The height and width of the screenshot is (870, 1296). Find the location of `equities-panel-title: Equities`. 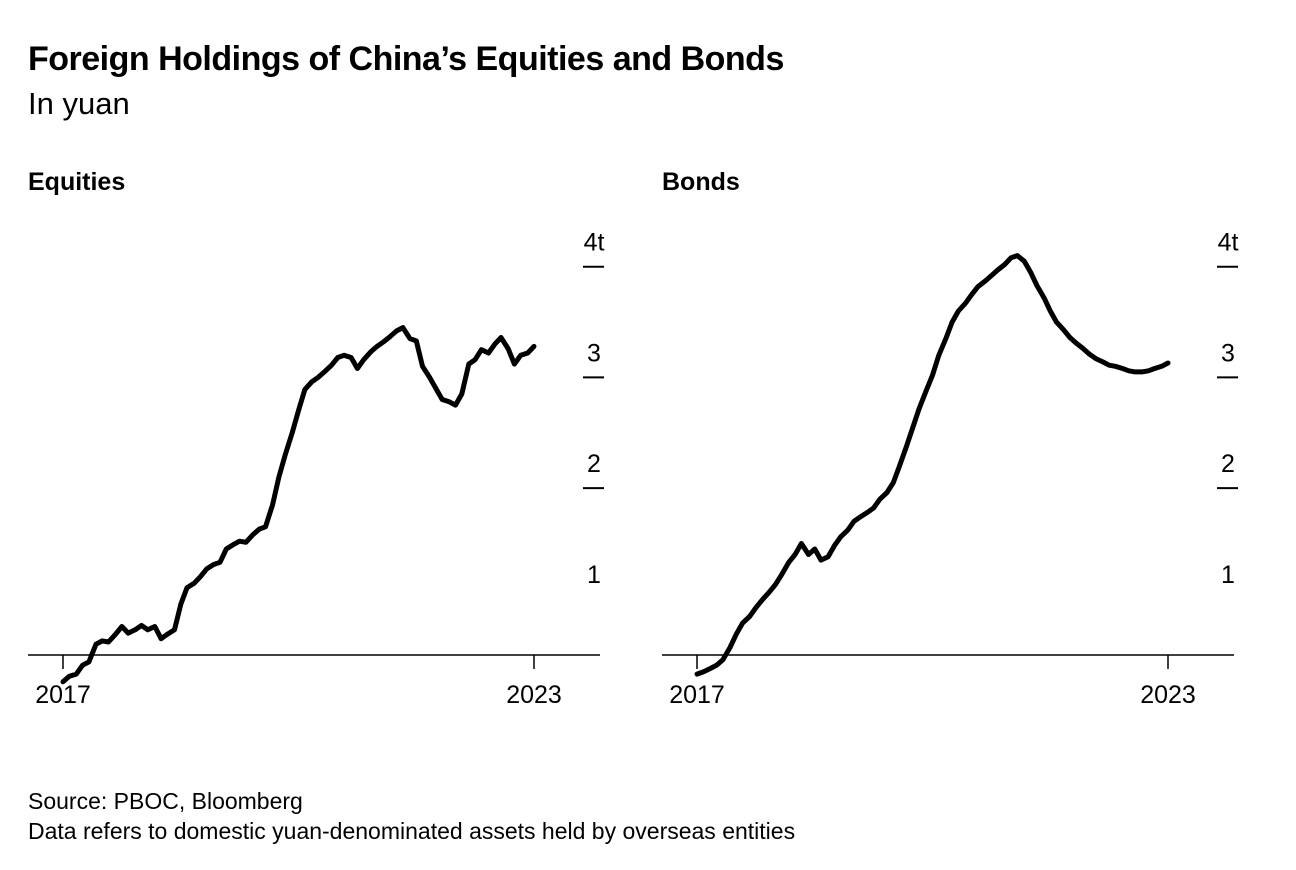

equities-panel-title: Equities is located at coordinates (77, 182).